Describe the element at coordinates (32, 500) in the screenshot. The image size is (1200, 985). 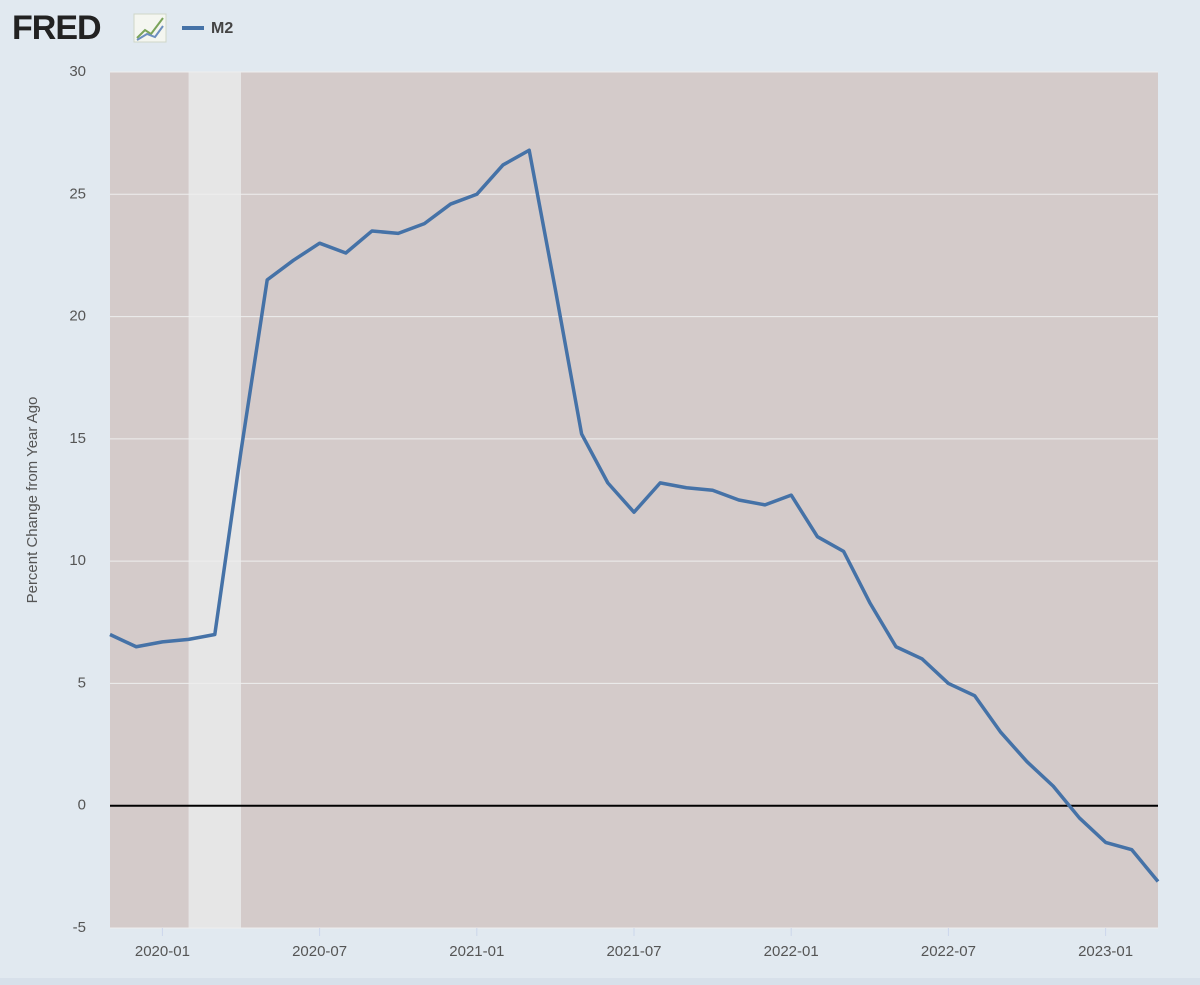
I see `y-axis-label: Percent Change from Year Ago` at that location.